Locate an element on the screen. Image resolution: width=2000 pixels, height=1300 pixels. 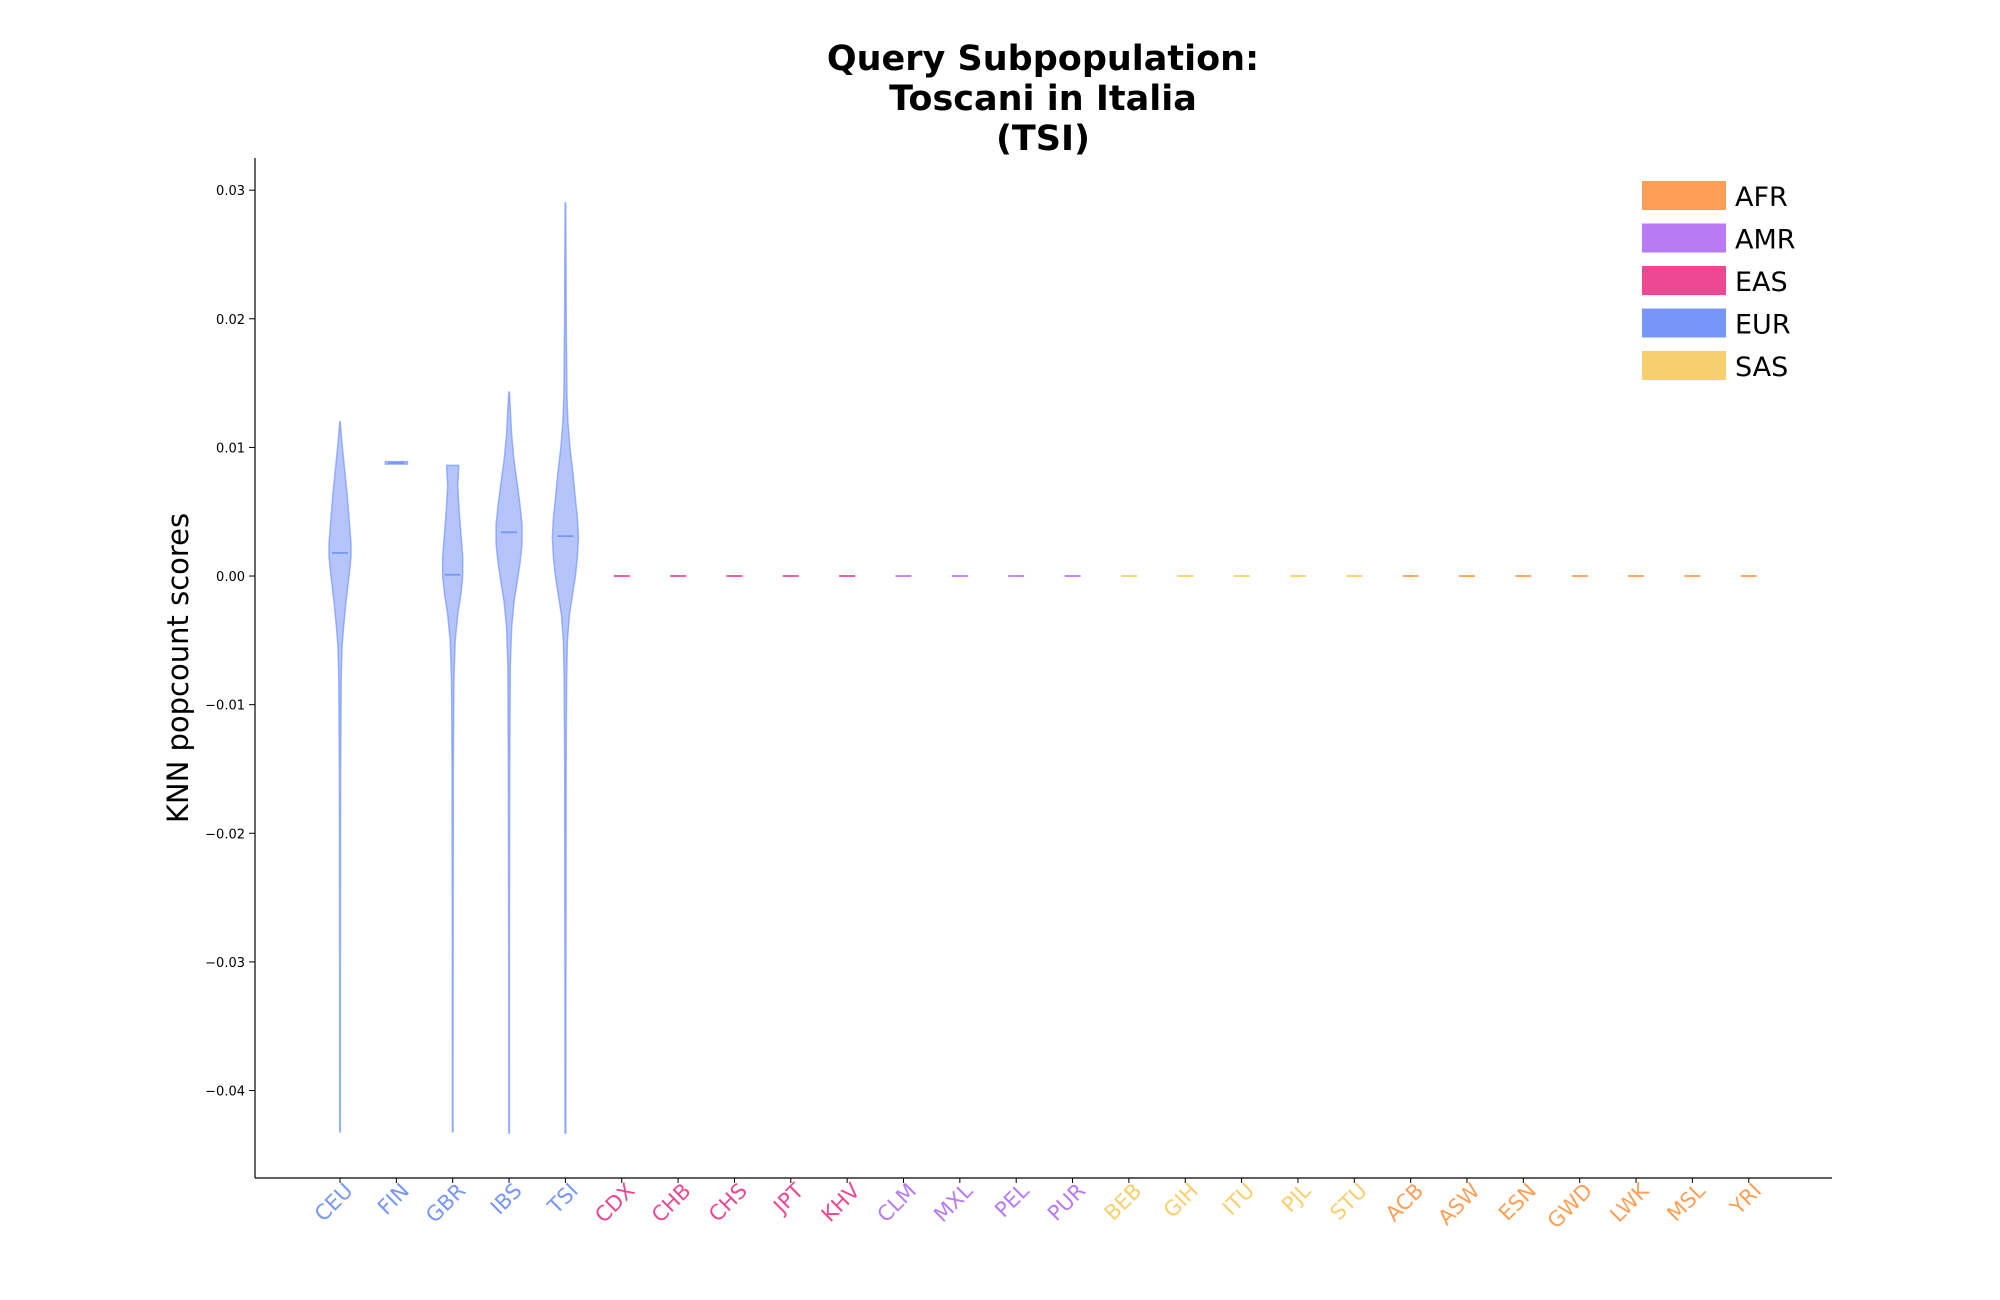
legend-label-sas: SAS is located at coordinates (1761, 367).